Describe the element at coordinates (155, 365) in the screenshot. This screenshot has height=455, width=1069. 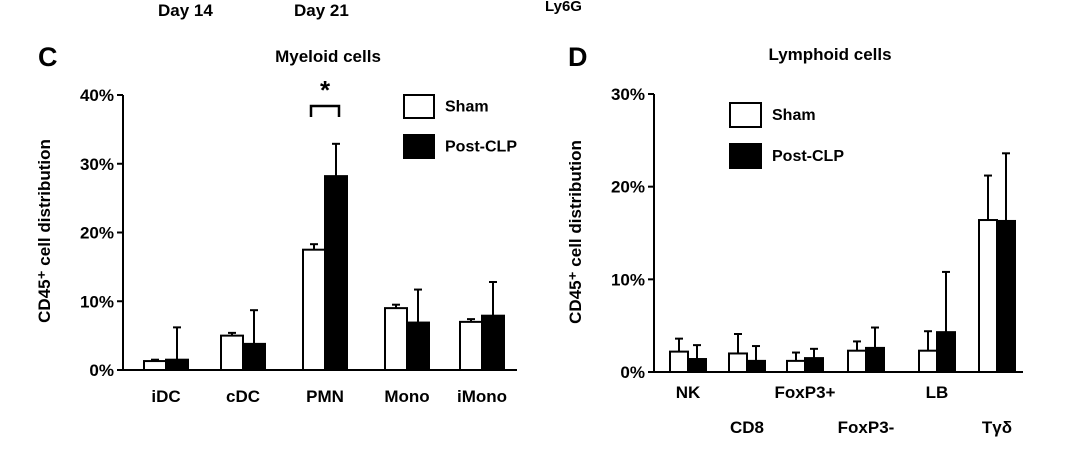
I see `bar-sham-idc` at that location.